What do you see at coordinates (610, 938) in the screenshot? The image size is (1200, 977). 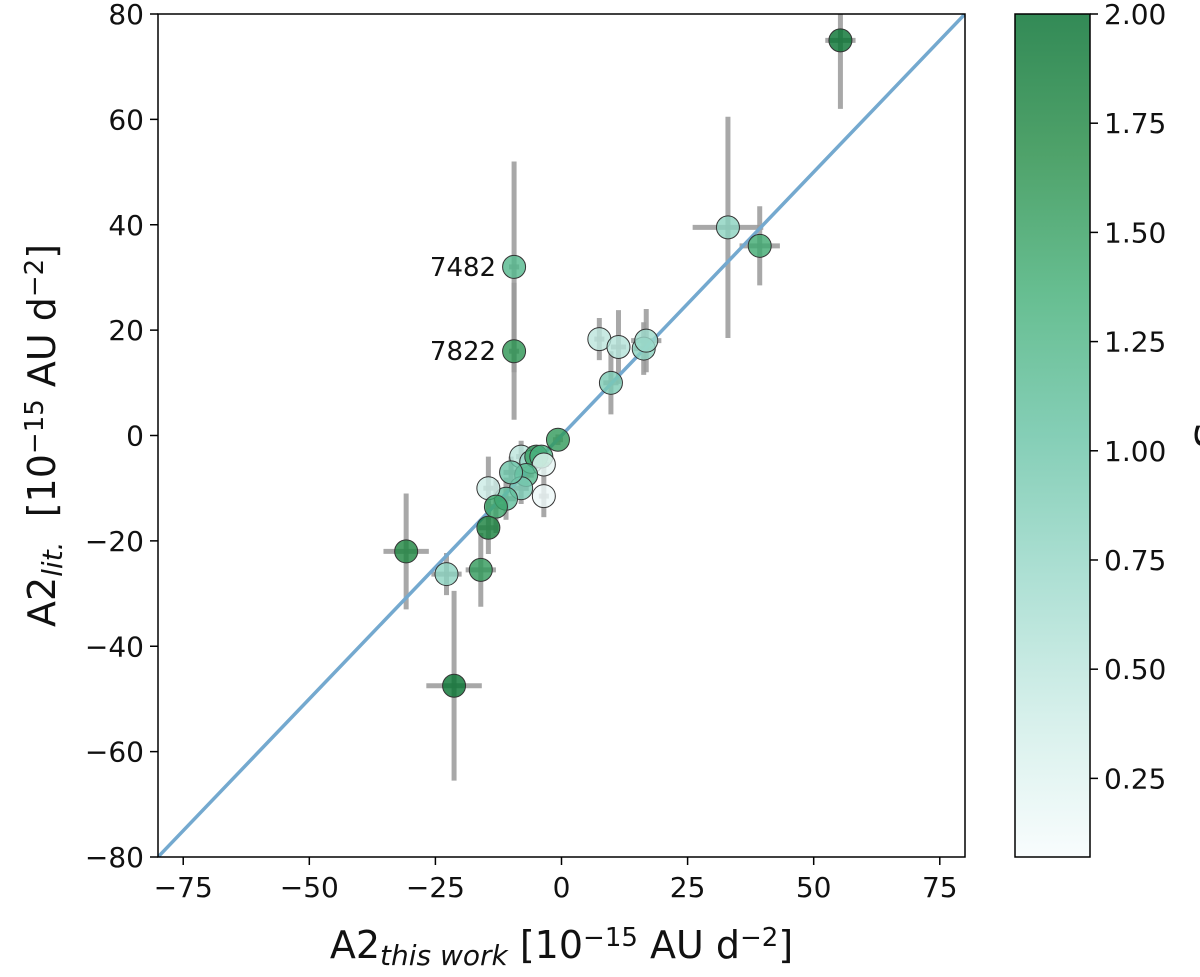 I see `x-axis-label-part: −15` at bounding box center [610, 938].